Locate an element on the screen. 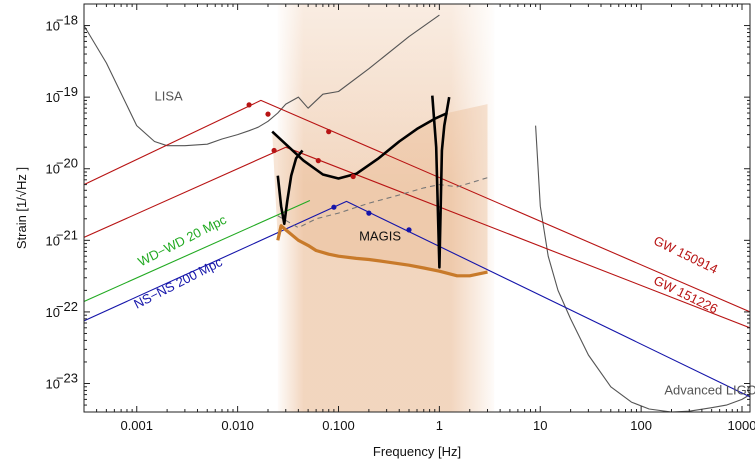 Image resolution: width=755 pixels, height=463 pixels. x-tick-label: 0.100 is located at coordinates (338, 425).